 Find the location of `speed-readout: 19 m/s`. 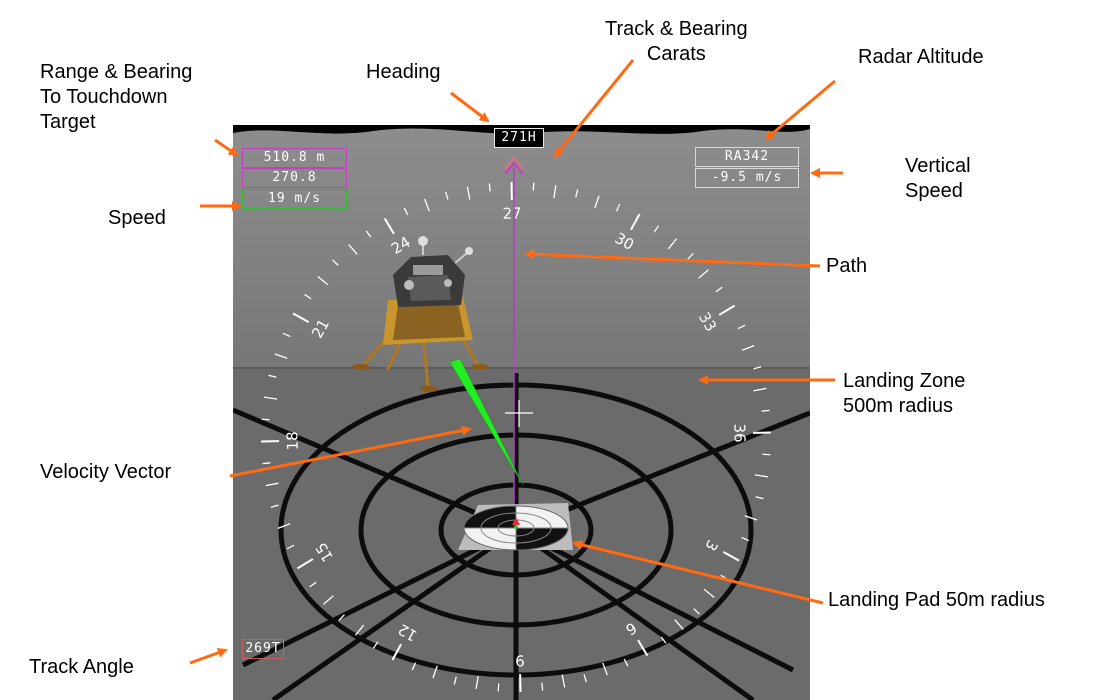

speed-readout: 19 m/s is located at coordinates (294, 199).